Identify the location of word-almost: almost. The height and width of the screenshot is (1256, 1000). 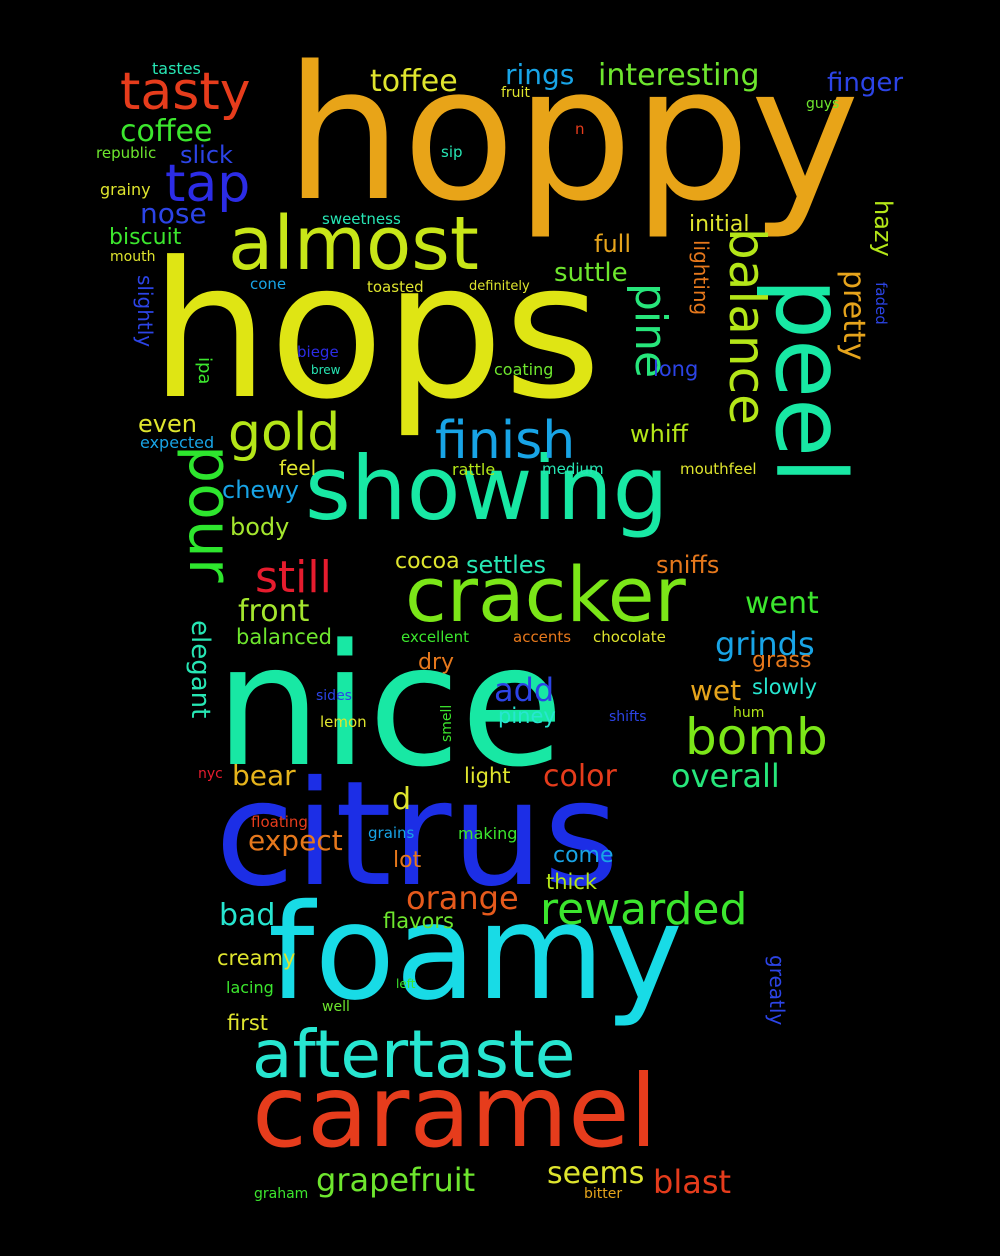
(353, 244).